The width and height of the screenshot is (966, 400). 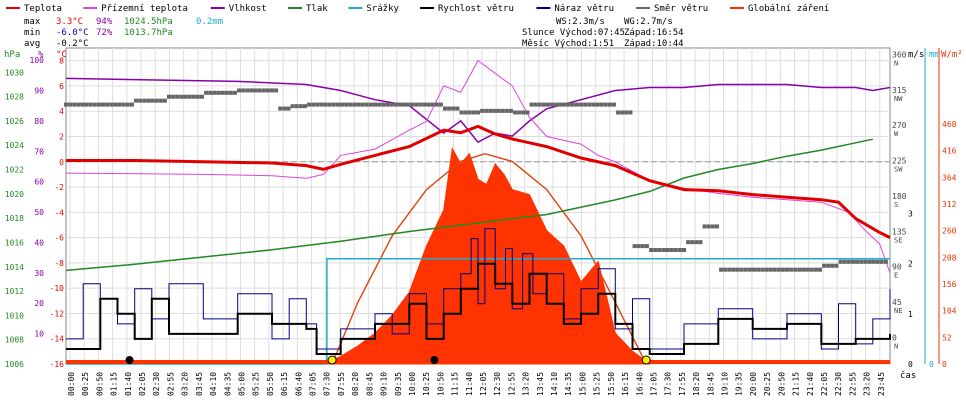 What do you see at coordinates (478, 110) in the screenshot?
I see `series-humidity-line` at bounding box center [478, 110].